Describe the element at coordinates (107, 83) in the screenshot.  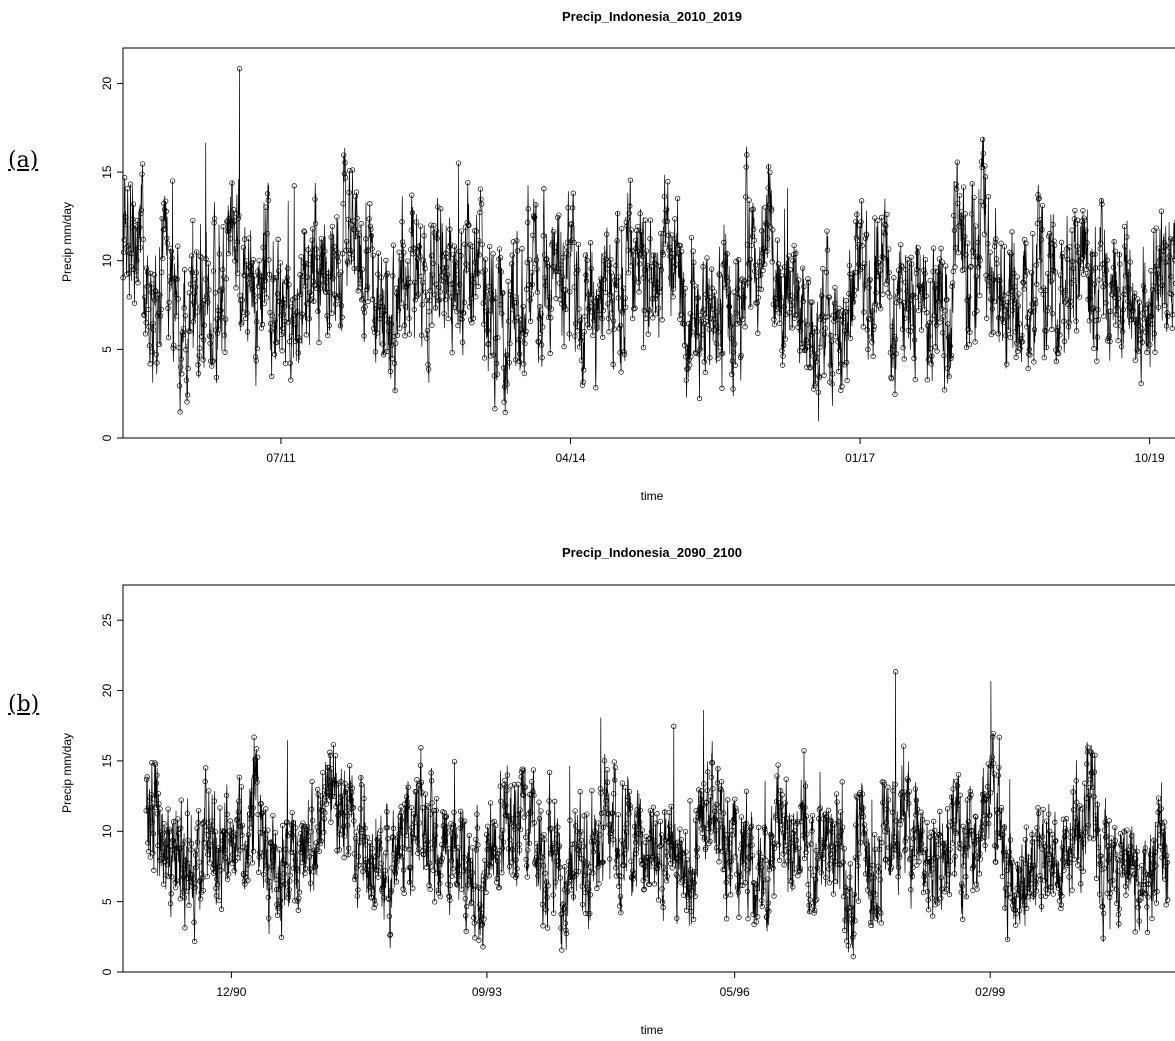
I see `y-tick-label-20: 20` at that location.